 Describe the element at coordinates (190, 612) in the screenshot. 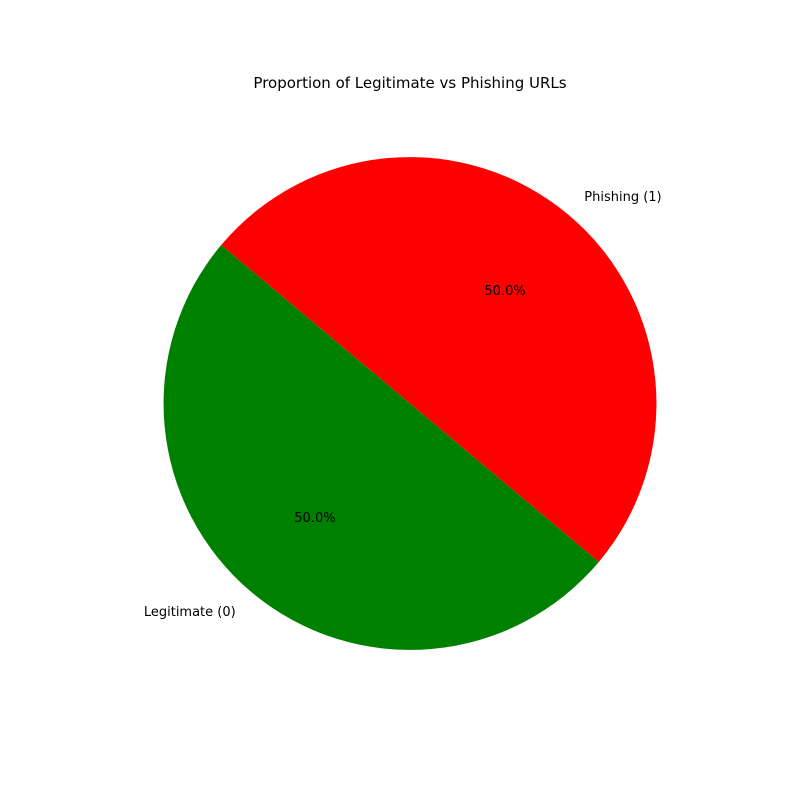

I see `slice-label-1: Legitimate (0)` at that location.